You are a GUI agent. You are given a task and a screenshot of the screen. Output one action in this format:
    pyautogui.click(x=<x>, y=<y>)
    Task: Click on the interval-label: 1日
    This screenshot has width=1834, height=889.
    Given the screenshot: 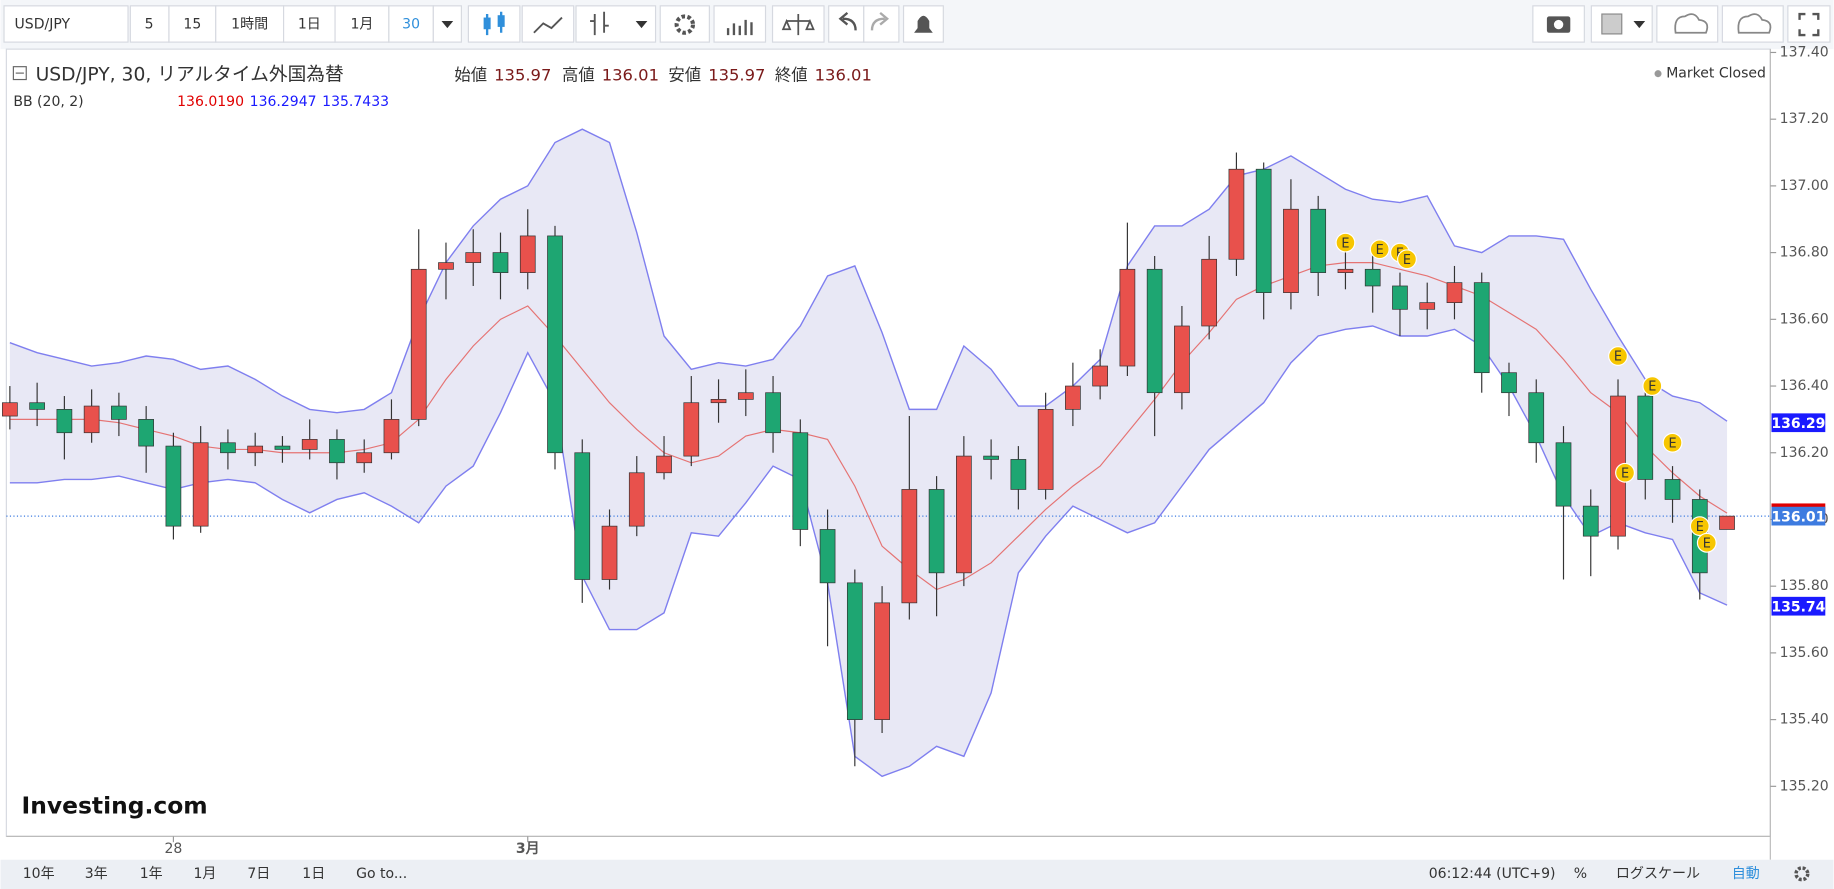 What is the action you would take?
    pyautogui.click(x=309, y=25)
    